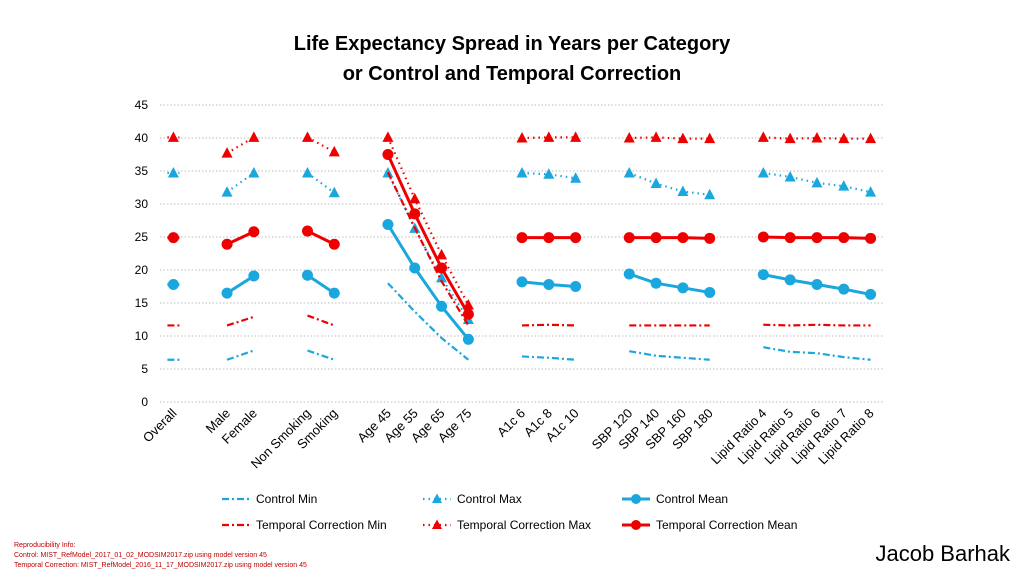 The width and height of the screenshot is (1024, 576). I want to click on legend-marker-control-max, so click(437, 498).